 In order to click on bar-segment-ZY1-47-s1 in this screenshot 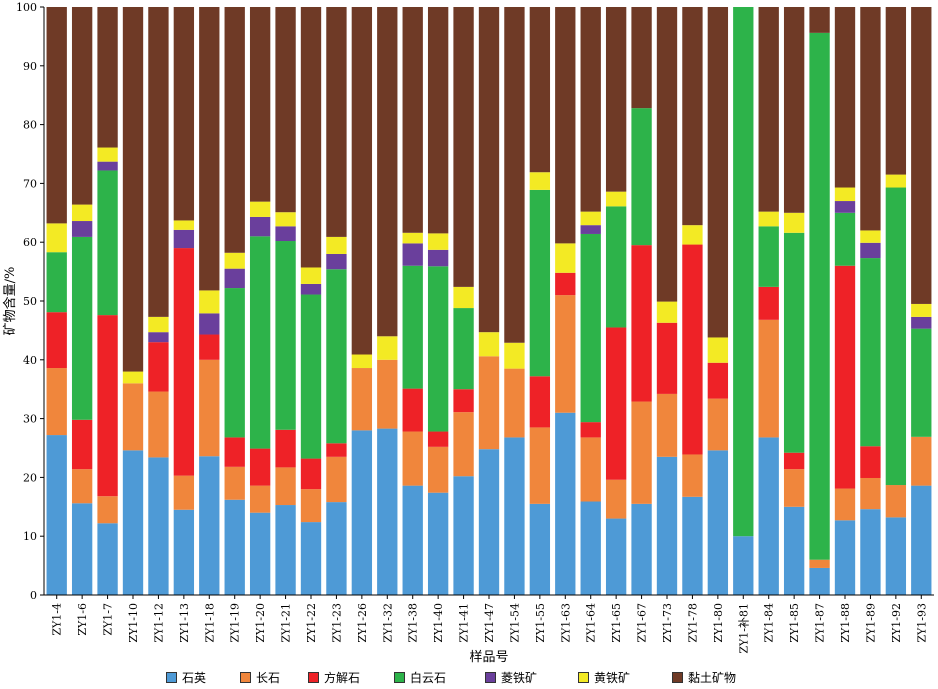, I will do `click(489, 403)`.